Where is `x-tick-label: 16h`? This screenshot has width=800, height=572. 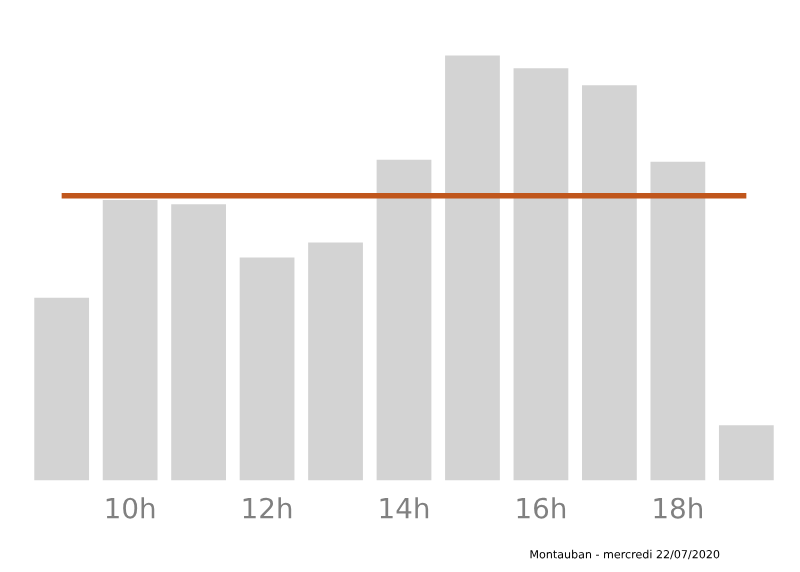 x-tick-label: 16h is located at coordinates (541, 508).